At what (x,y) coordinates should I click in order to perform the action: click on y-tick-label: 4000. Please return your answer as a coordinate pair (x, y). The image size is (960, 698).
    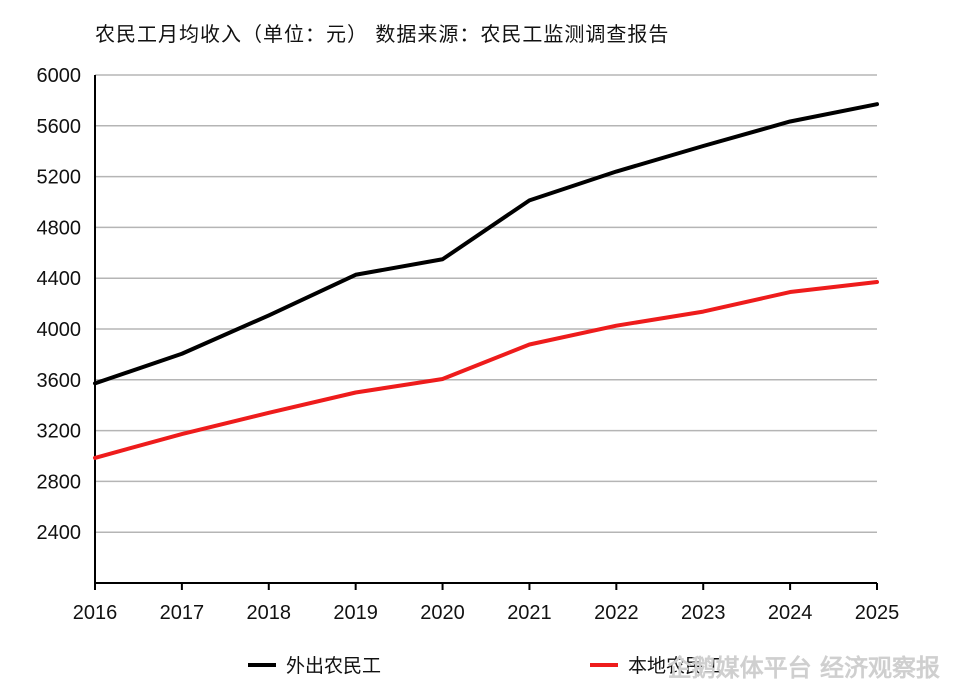
    Looking at the image, I should click on (59, 330).